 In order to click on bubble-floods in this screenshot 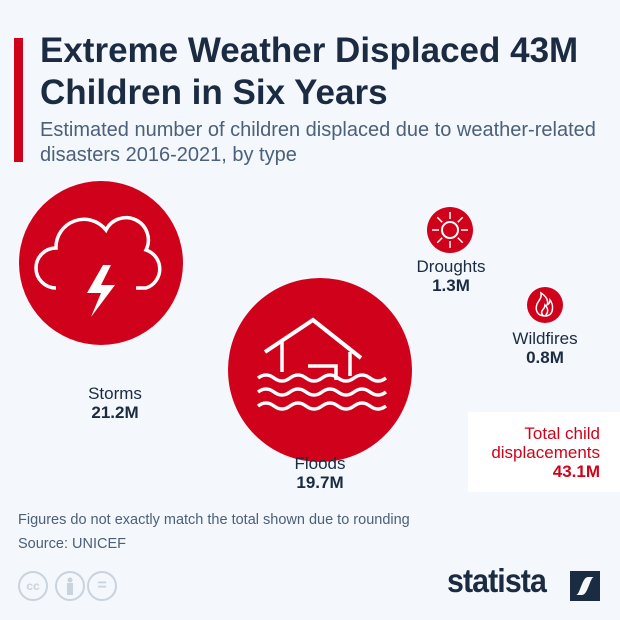, I will do `click(320, 370)`.